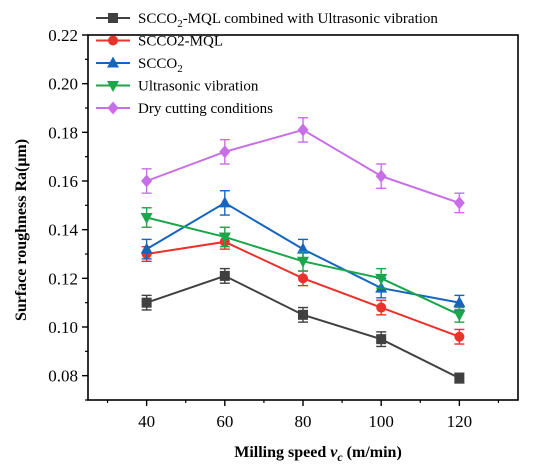 The width and height of the screenshot is (550, 465). What do you see at coordinates (205, 109) in the screenshot?
I see `legend-label: Dry cutting conditions` at bounding box center [205, 109].